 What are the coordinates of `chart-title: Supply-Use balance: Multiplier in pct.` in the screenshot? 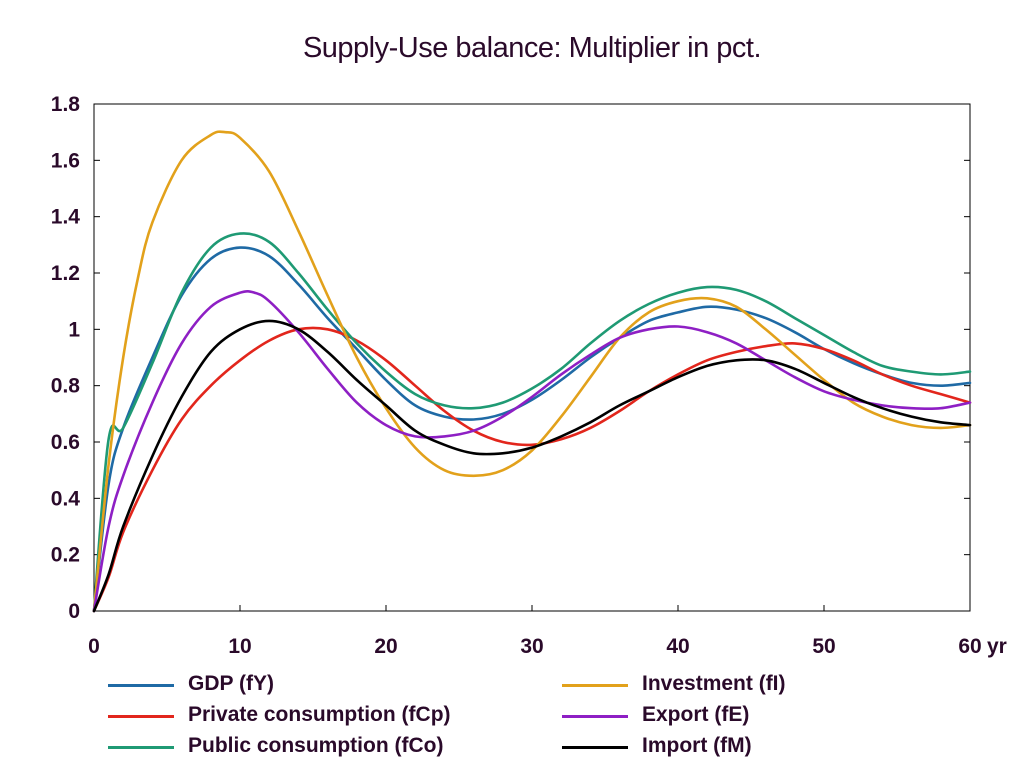 It's located at (532, 48).